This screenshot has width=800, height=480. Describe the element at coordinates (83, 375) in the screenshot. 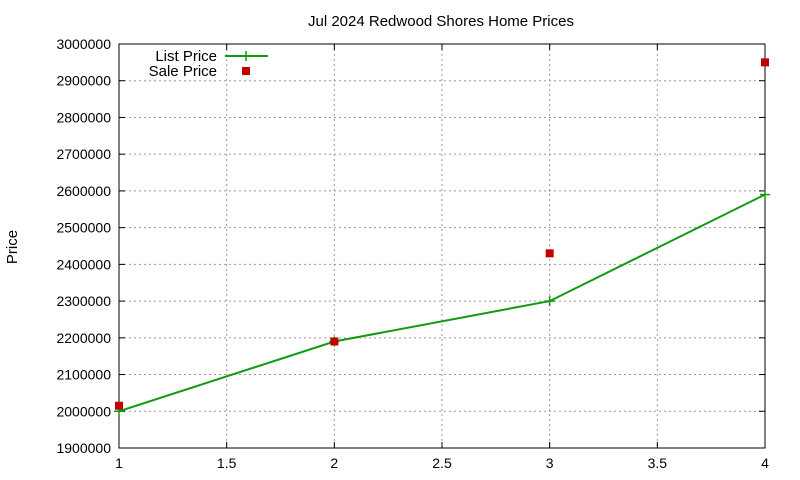

I see `y-tick-label: 2100000` at that location.